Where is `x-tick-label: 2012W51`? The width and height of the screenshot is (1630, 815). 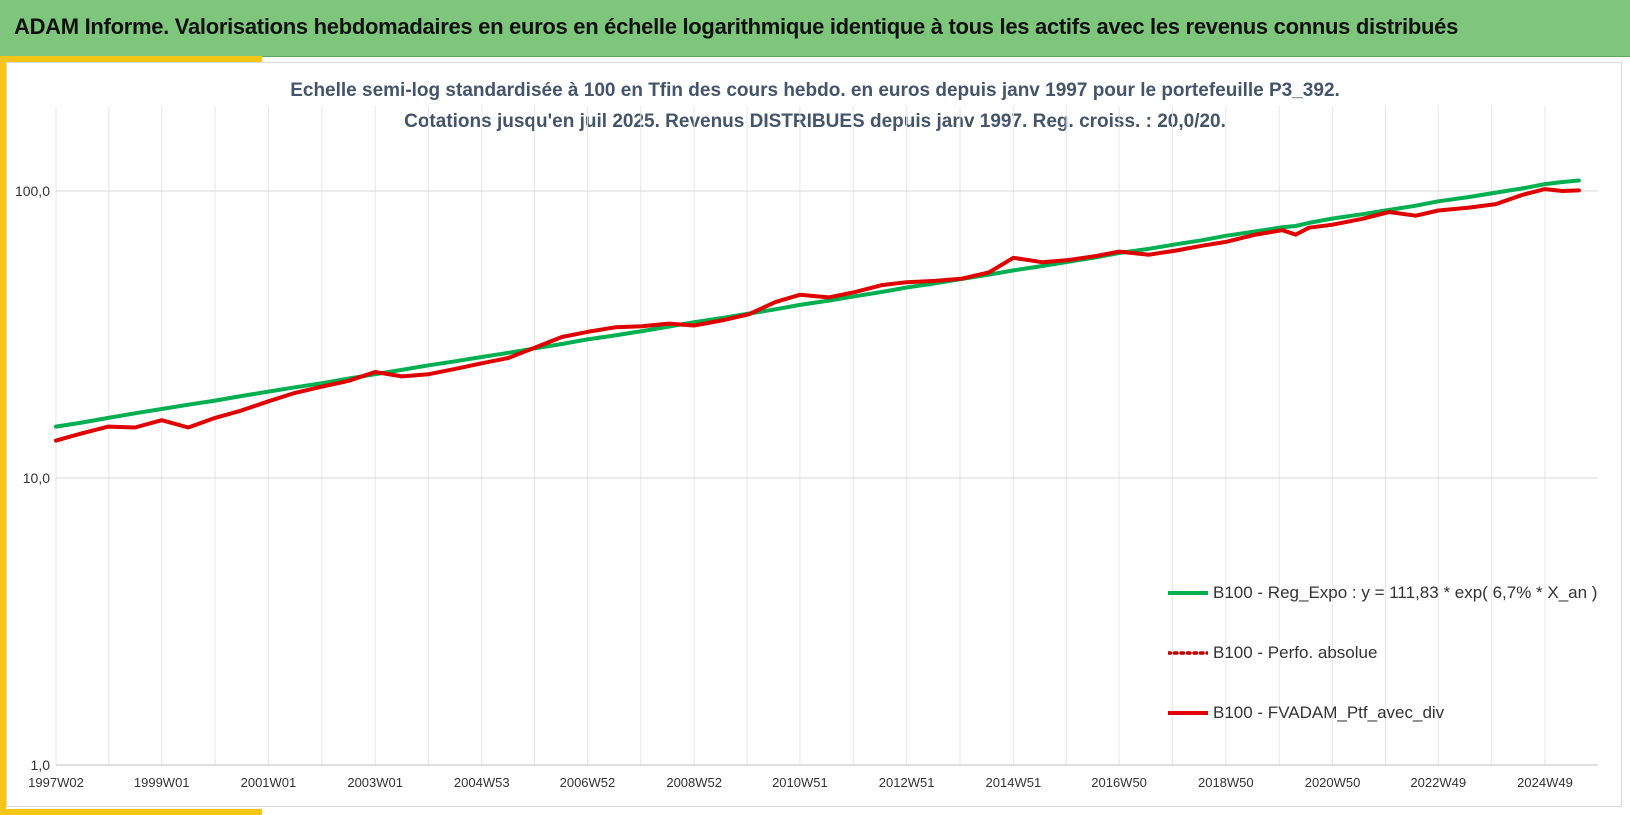
x-tick-label: 2012W51 is located at coordinates (907, 782).